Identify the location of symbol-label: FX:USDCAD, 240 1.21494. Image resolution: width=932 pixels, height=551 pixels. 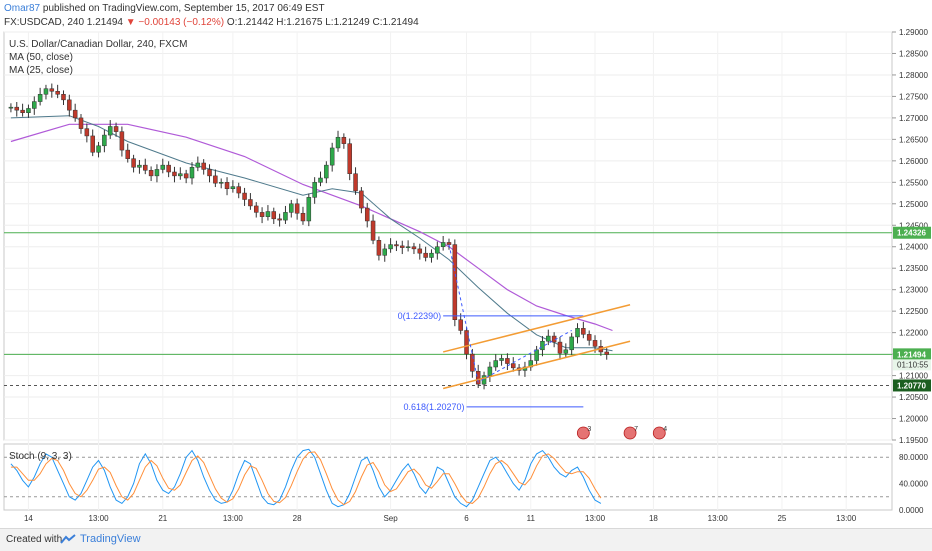
(65, 22).